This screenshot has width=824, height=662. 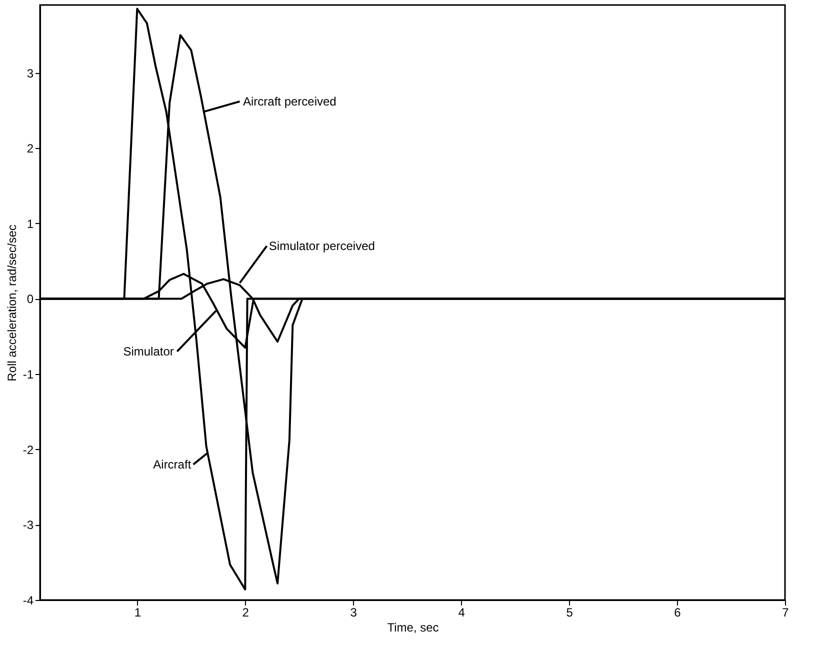 I want to click on y-tick-label: 3, so click(x=30, y=73).